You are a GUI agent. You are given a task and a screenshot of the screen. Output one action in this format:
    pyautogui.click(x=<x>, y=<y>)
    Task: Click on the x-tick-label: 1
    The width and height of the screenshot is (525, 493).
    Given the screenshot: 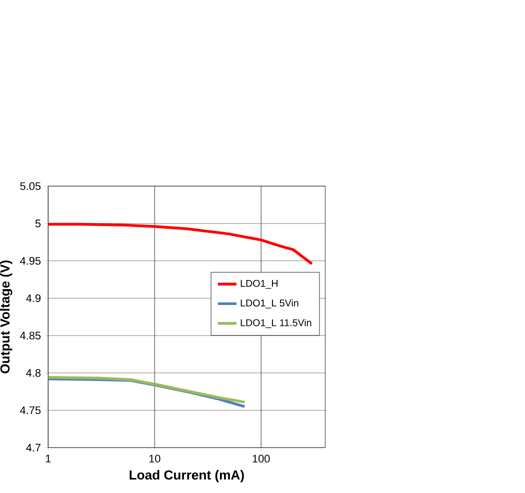 What is the action you would take?
    pyautogui.click(x=48, y=458)
    